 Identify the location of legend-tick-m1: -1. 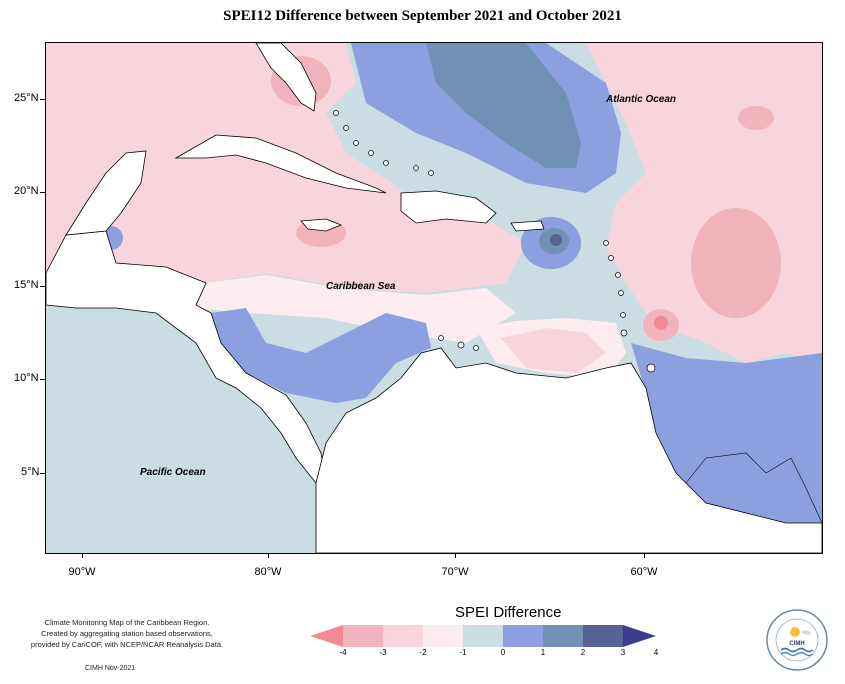
(463, 652).